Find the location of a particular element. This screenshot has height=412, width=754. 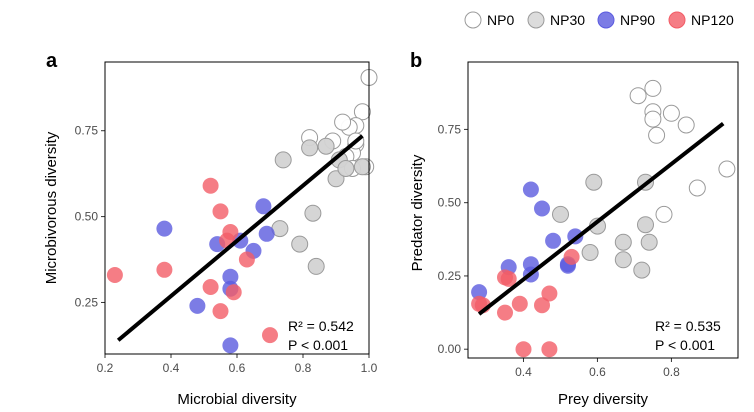

panel-b-ytick-label: 0.50 is located at coordinates (450, 203).